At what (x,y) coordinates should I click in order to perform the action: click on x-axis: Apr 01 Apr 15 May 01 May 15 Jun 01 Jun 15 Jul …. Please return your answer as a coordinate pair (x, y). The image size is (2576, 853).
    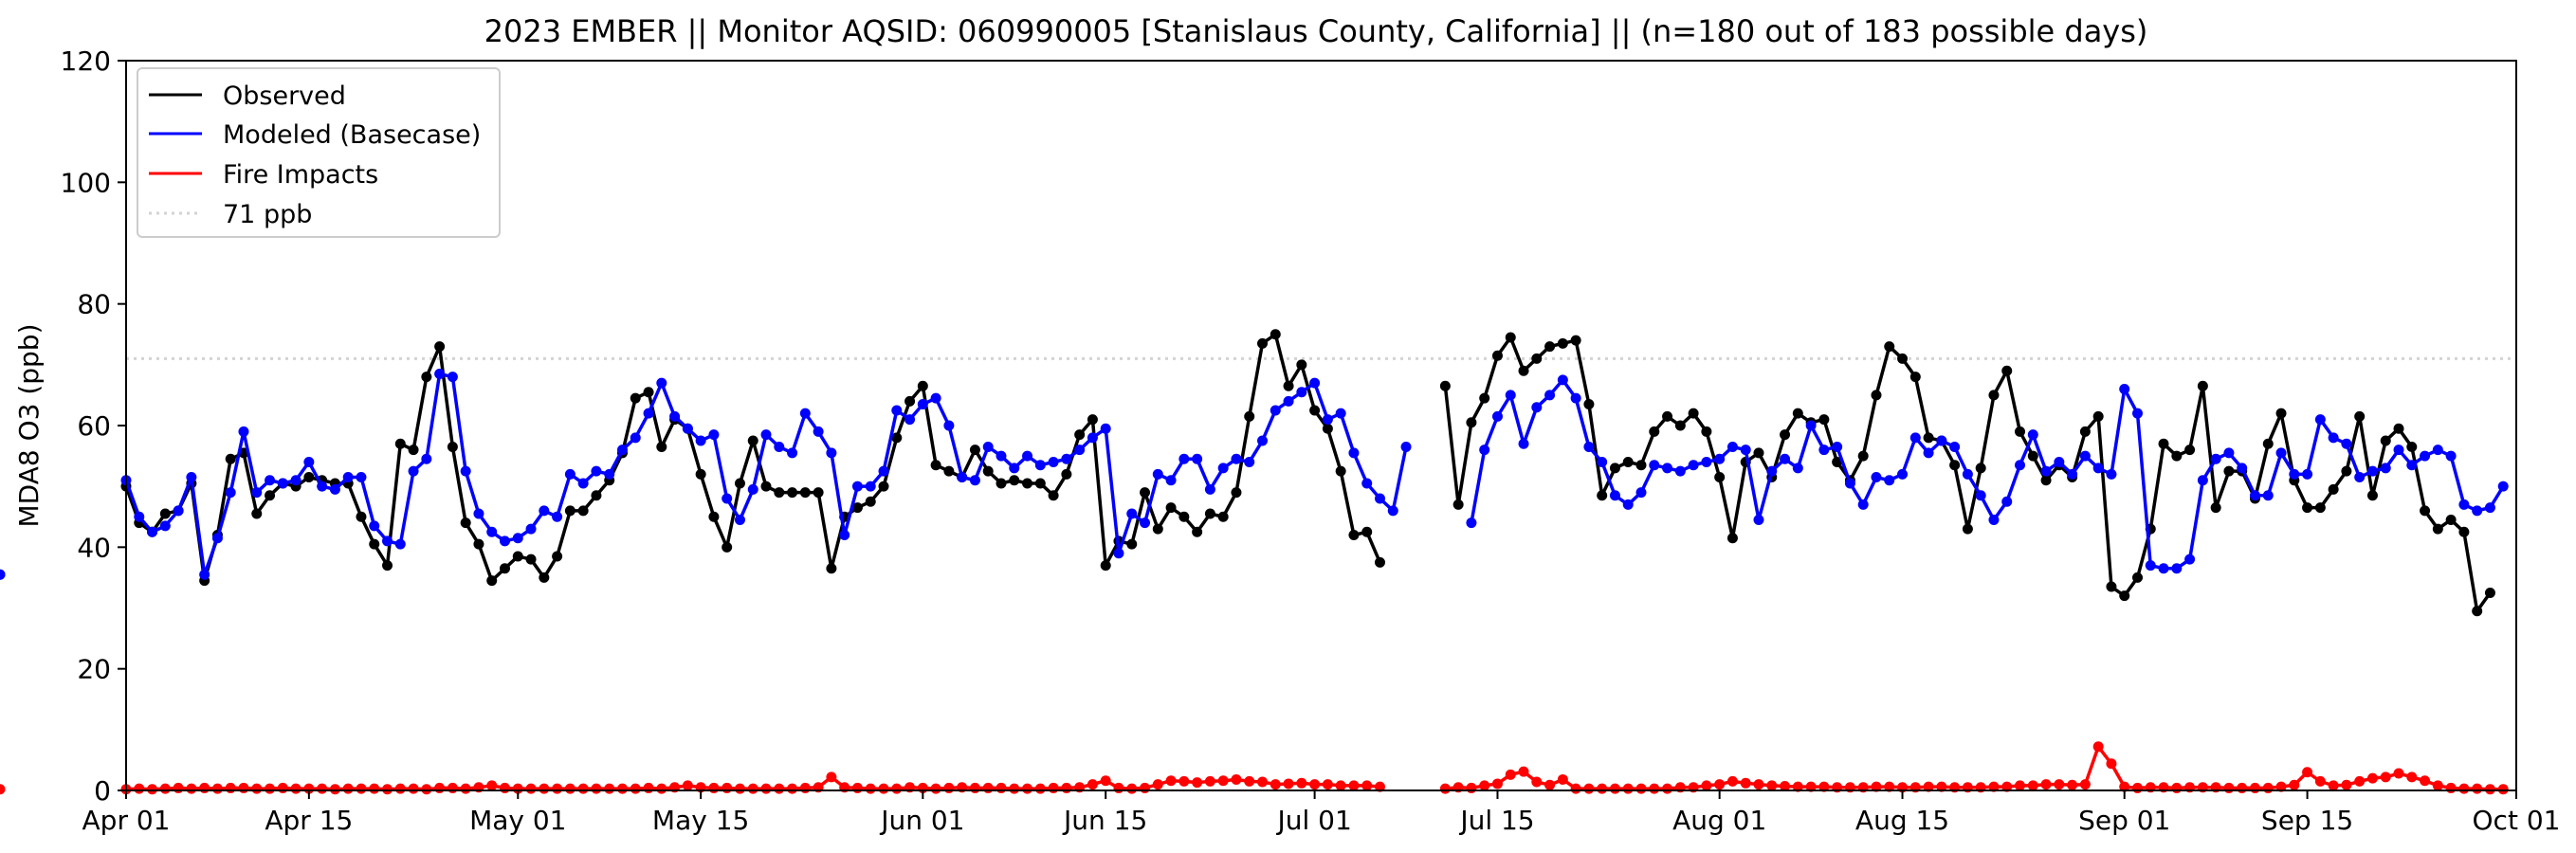
    Looking at the image, I should click on (1321, 813).